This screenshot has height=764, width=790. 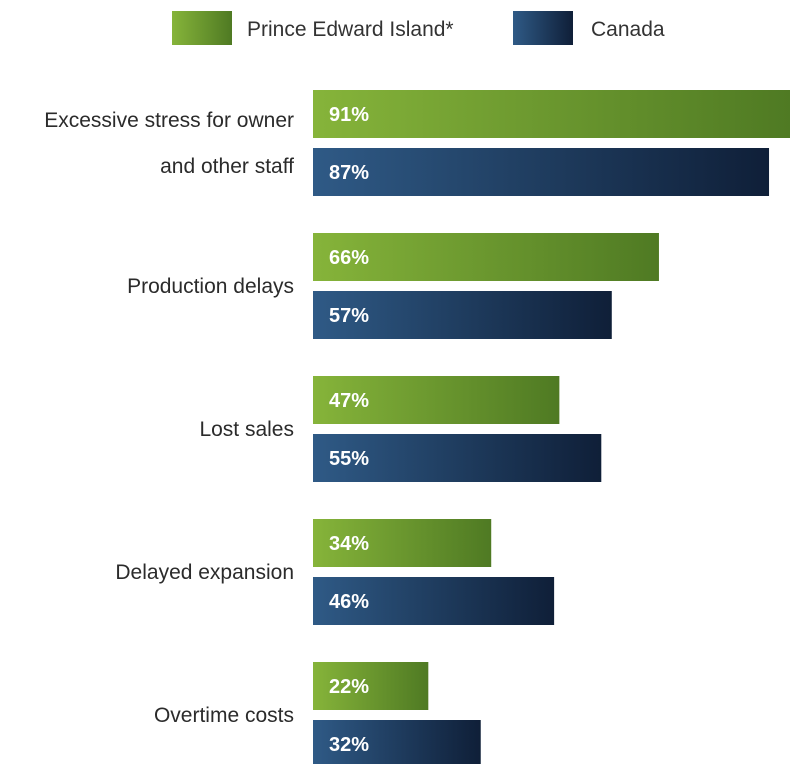 I want to click on bar-value-label-pei-3: 34%, so click(x=349, y=544).